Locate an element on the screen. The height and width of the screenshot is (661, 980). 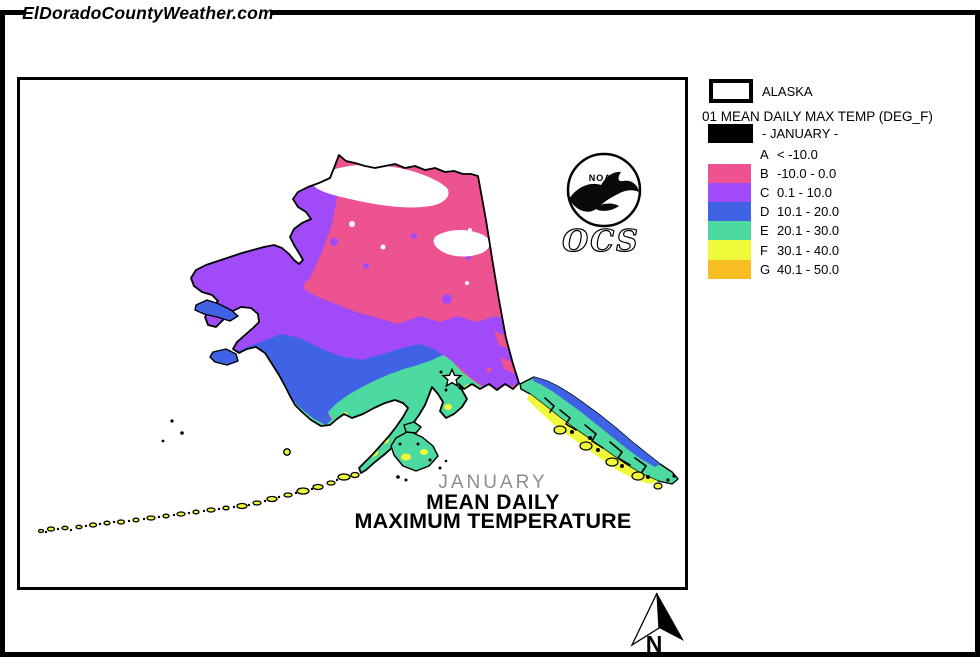
aleutian-islands is located at coordinates (198, 502).